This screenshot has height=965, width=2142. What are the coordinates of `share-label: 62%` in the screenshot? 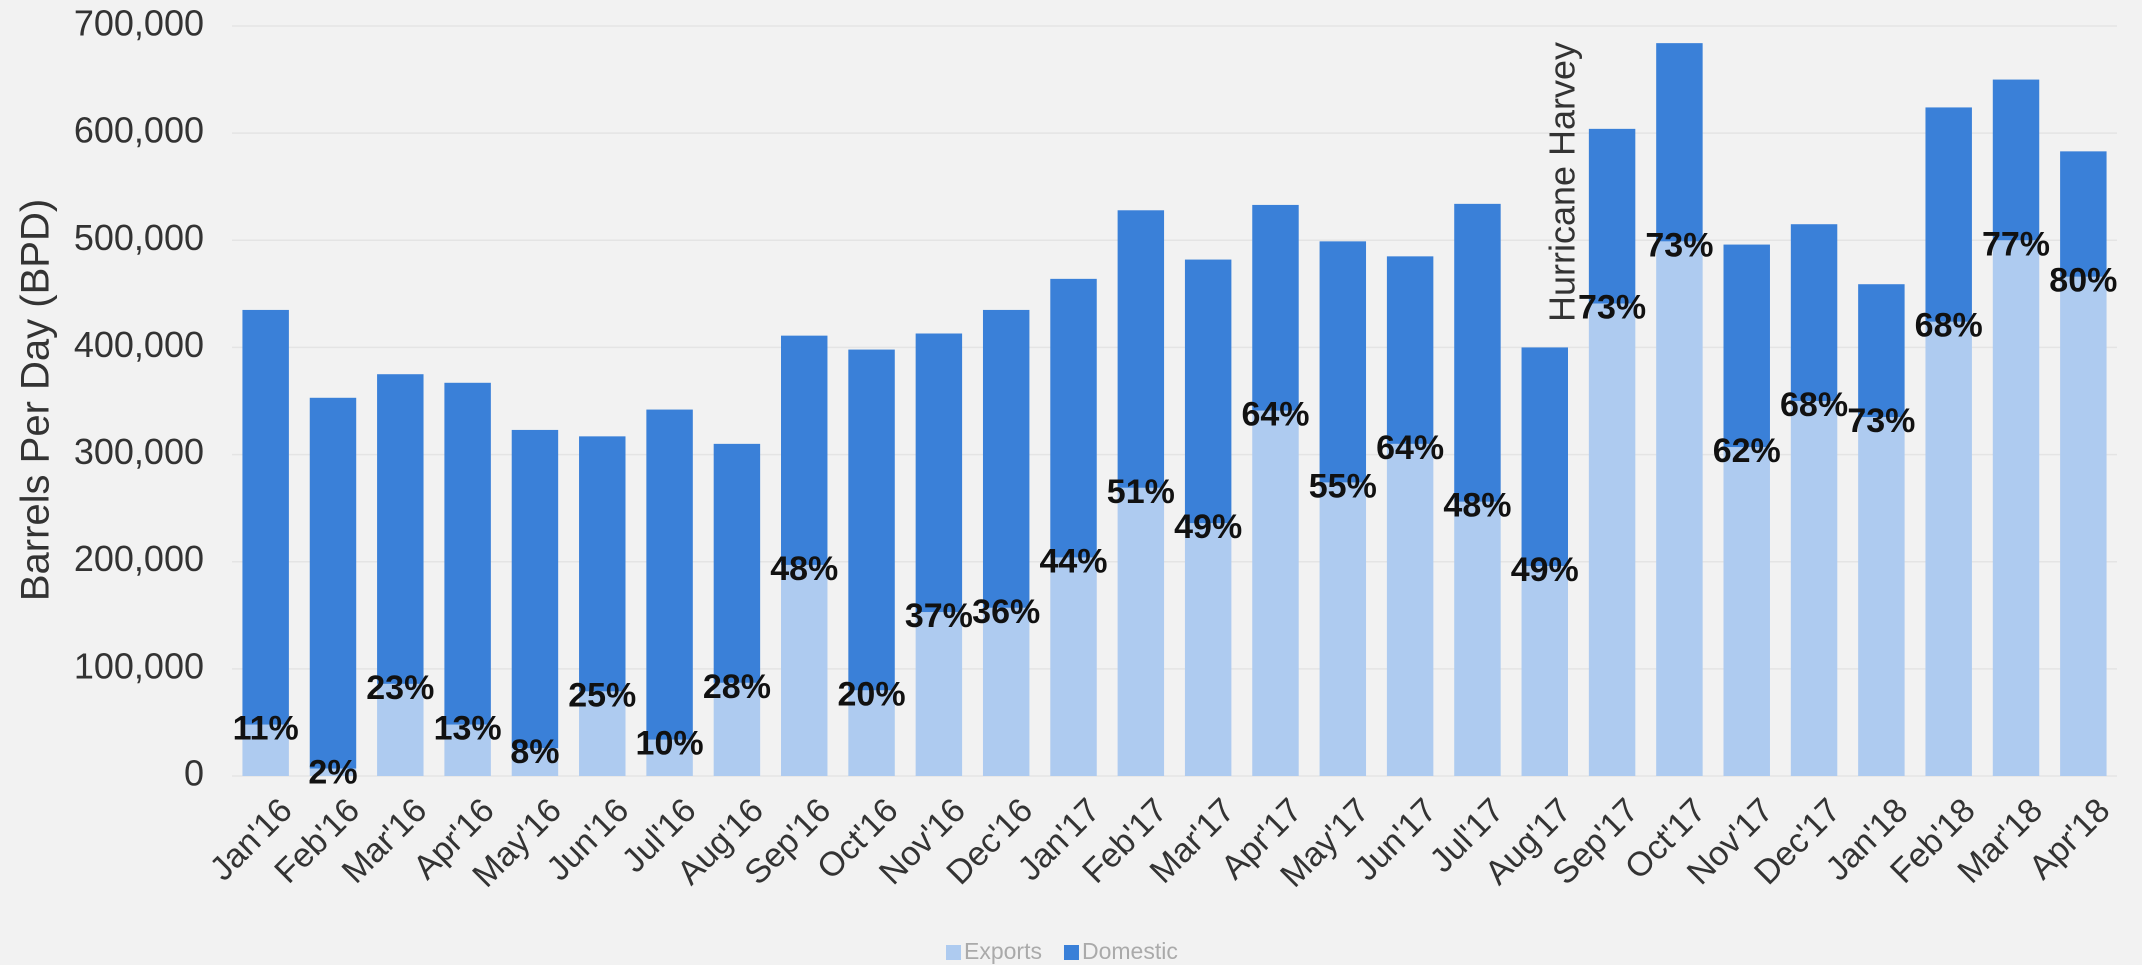 It's located at (1747, 451).